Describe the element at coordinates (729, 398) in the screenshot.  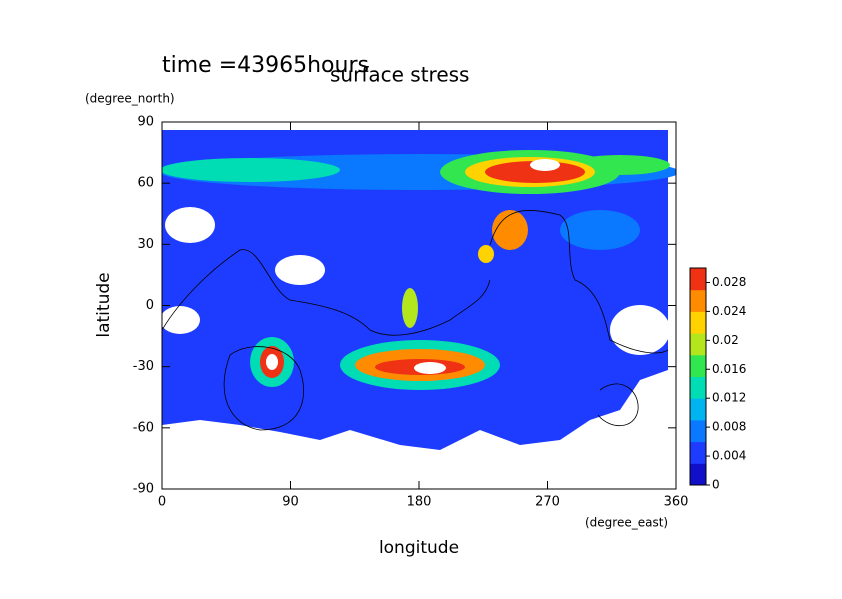
I see `colorbar-tick-label: 0.012` at that location.